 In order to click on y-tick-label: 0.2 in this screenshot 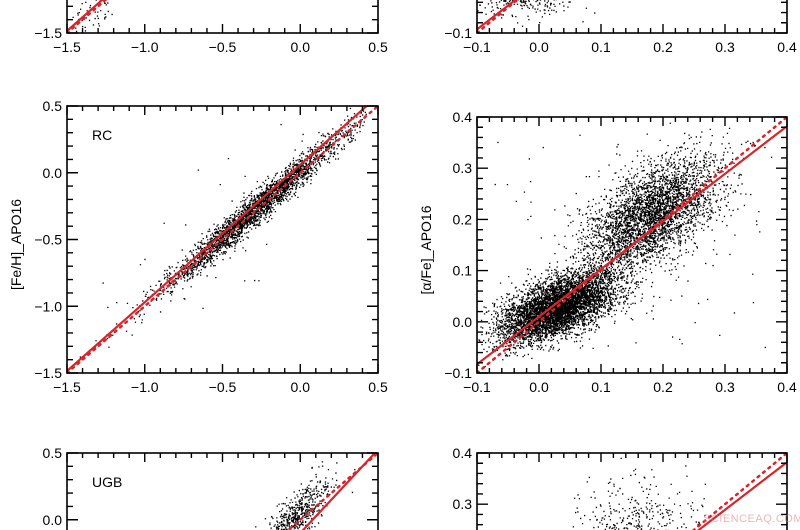, I will do `click(463, 219)`.